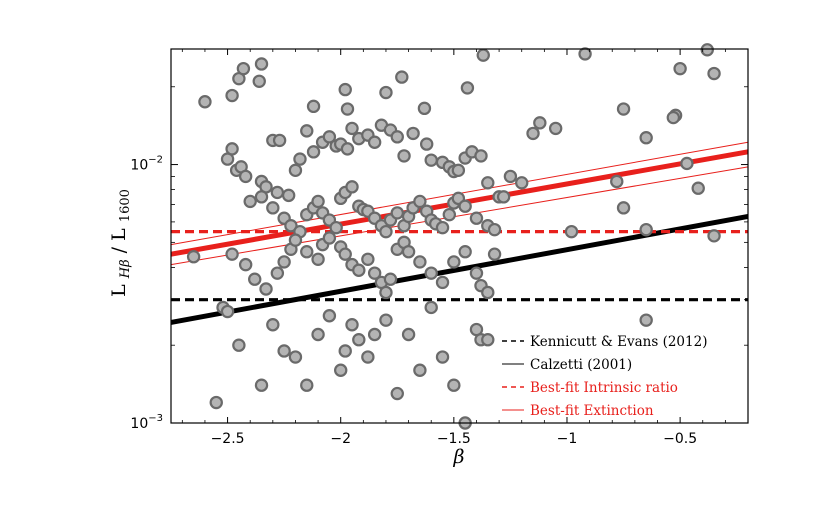 Image resolution: width=830 pixels, height=529 pixels. Describe the element at coordinates (618, 342) in the screenshot. I see `legend-label: Kennicutt & Evans (2012)` at that location.